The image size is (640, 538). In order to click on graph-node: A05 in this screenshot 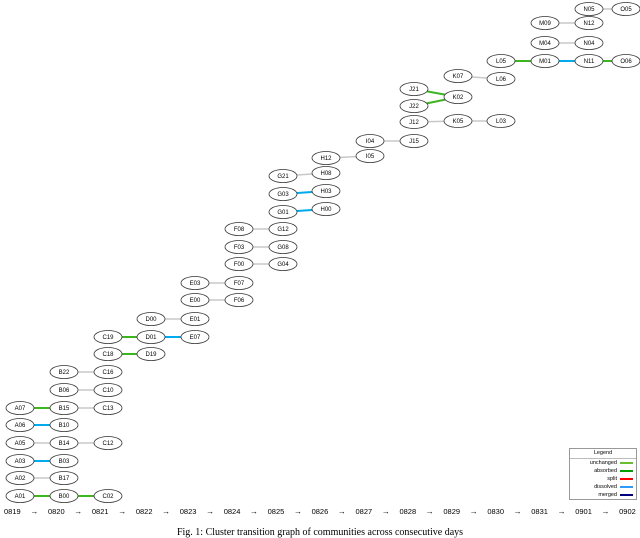, I will do `click(20, 443)`.